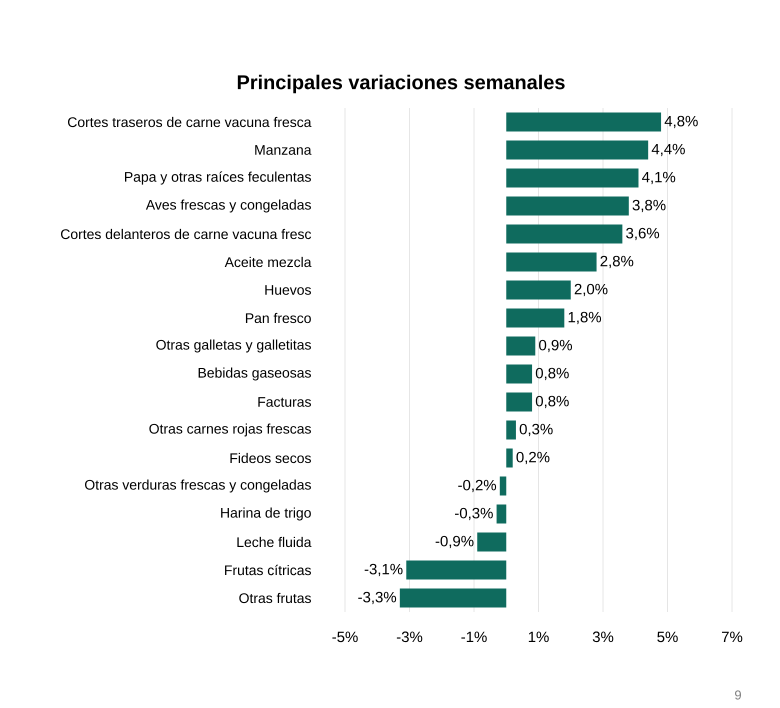 This screenshot has width=780, height=708. What do you see at coordinates (198, 485) in the screenshot?
I see `y-tick-label: Otras verduras frescas y congeladas` at bounding box center [198, 485].